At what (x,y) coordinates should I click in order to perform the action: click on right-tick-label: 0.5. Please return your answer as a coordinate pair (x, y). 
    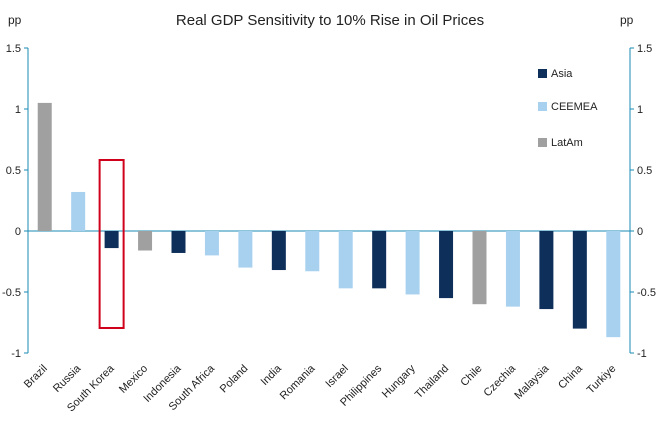
    Looking at the image, I should click on (644, 171).